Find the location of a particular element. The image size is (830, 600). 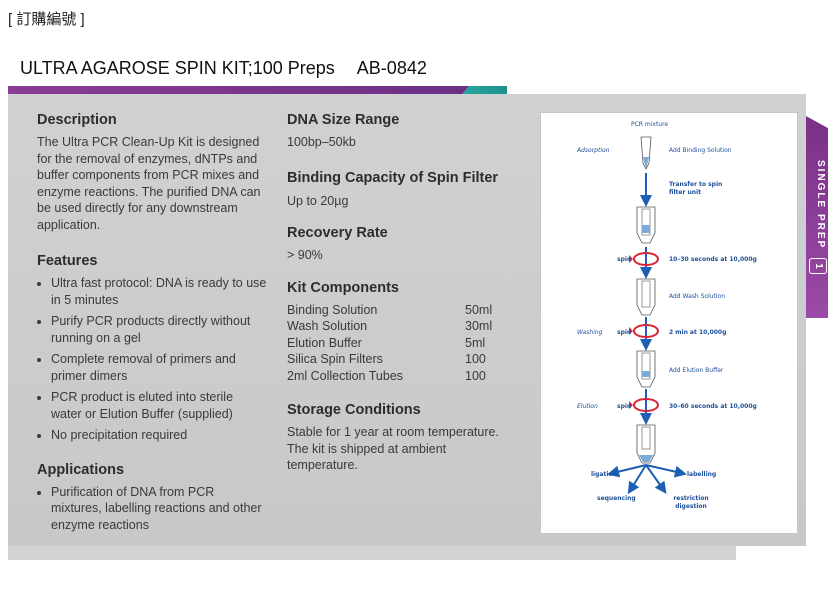

recovery-value: > 90% is located at coordinates (305, 255).